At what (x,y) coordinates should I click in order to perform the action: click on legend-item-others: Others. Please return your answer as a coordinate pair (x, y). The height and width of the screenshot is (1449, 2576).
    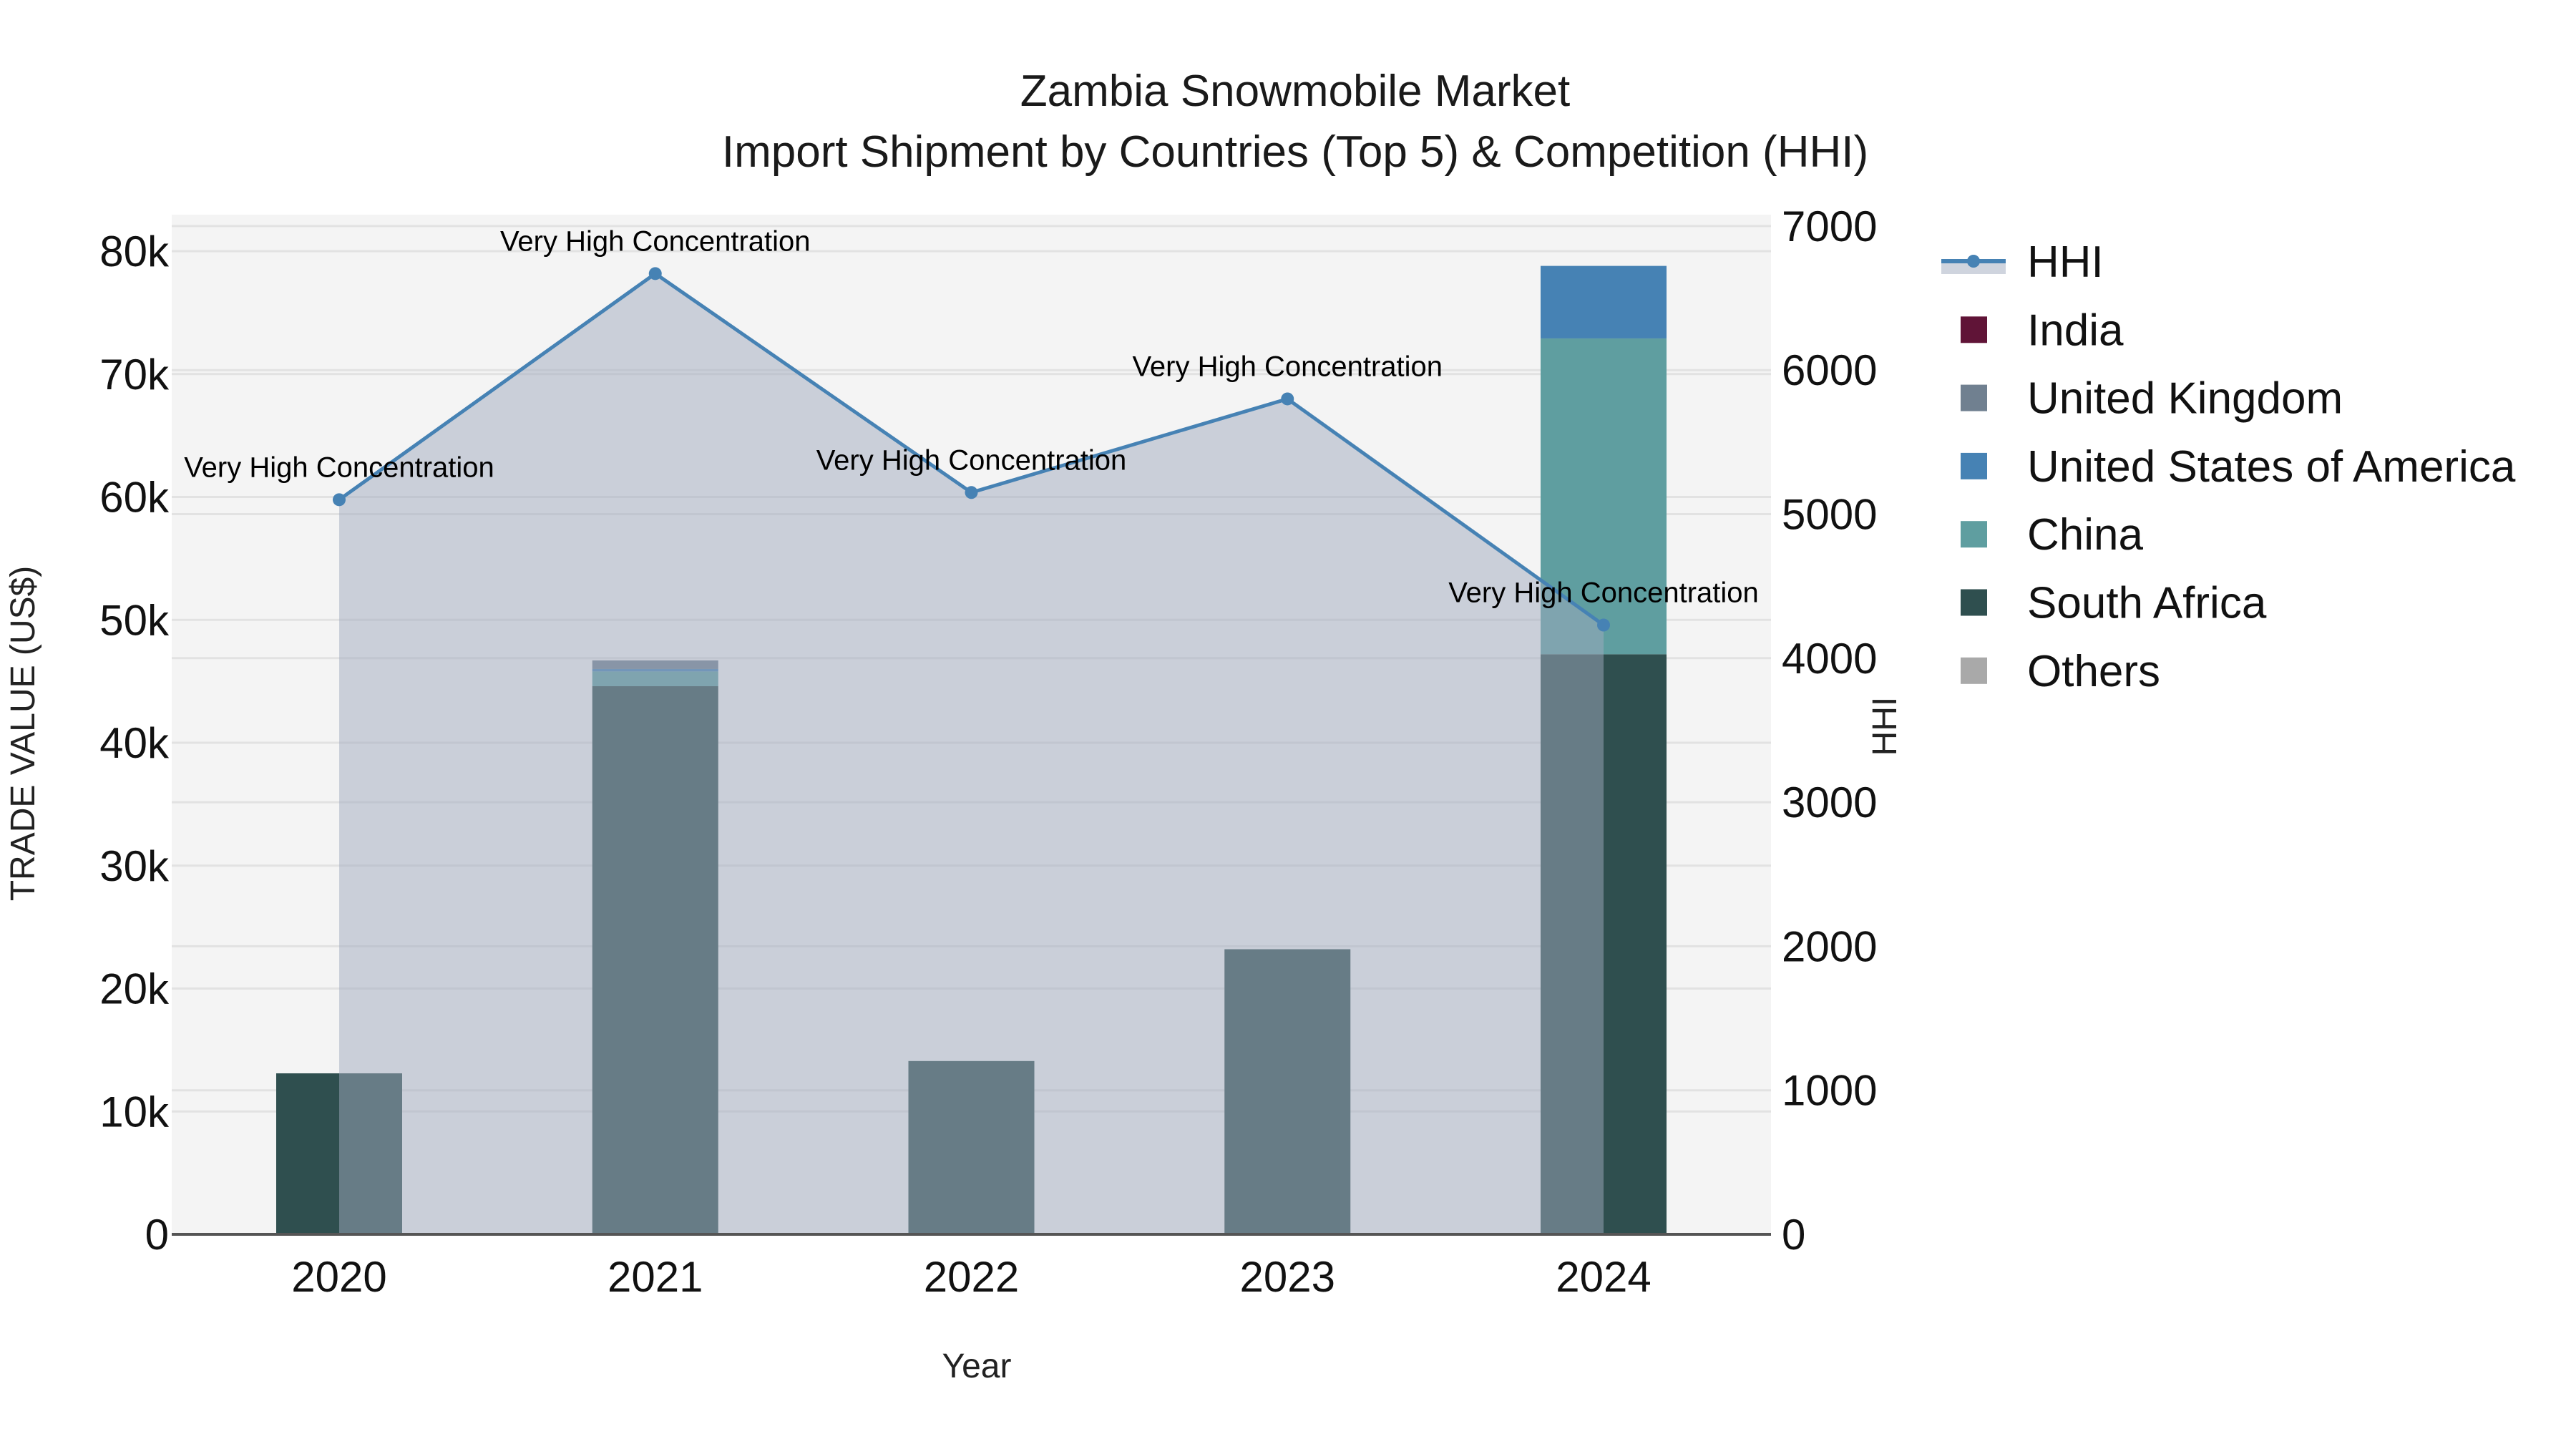
    Looking at the image, I should click on (2060, 671).